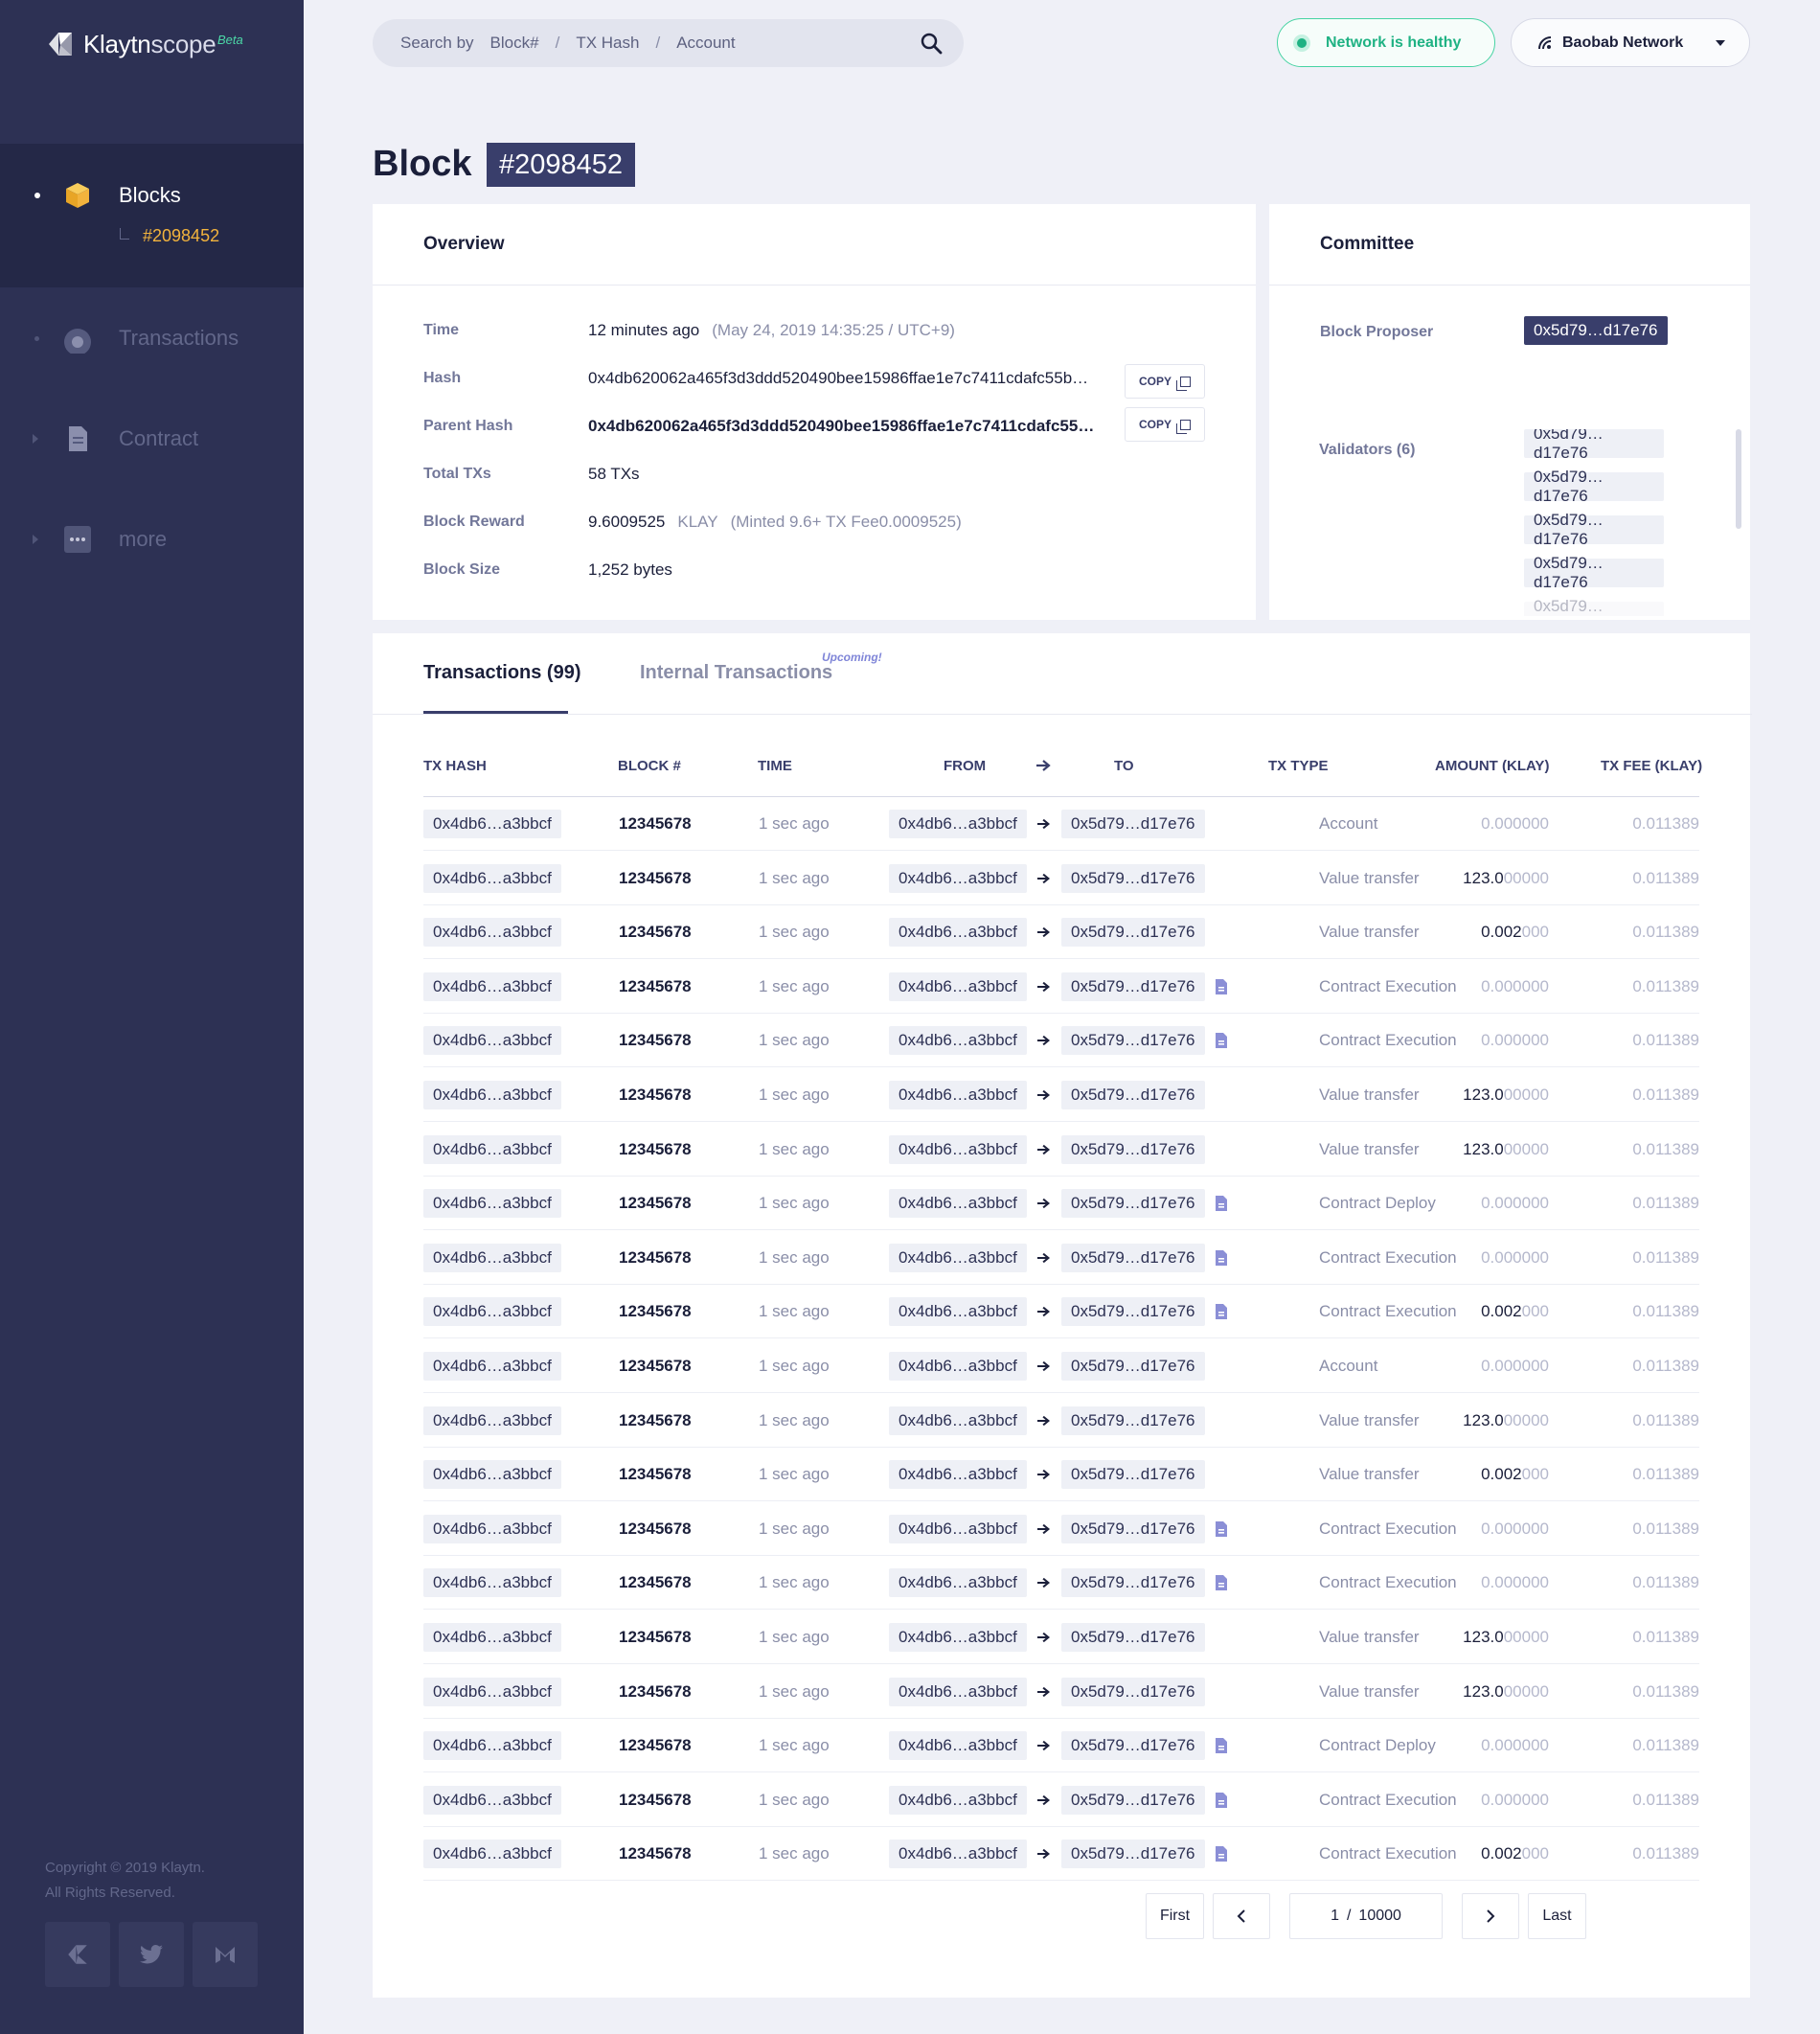  What do you see at coordinates (226, 1955) in the screenshot?
I see `medium-social-button` at bounding box center [226, 1955].